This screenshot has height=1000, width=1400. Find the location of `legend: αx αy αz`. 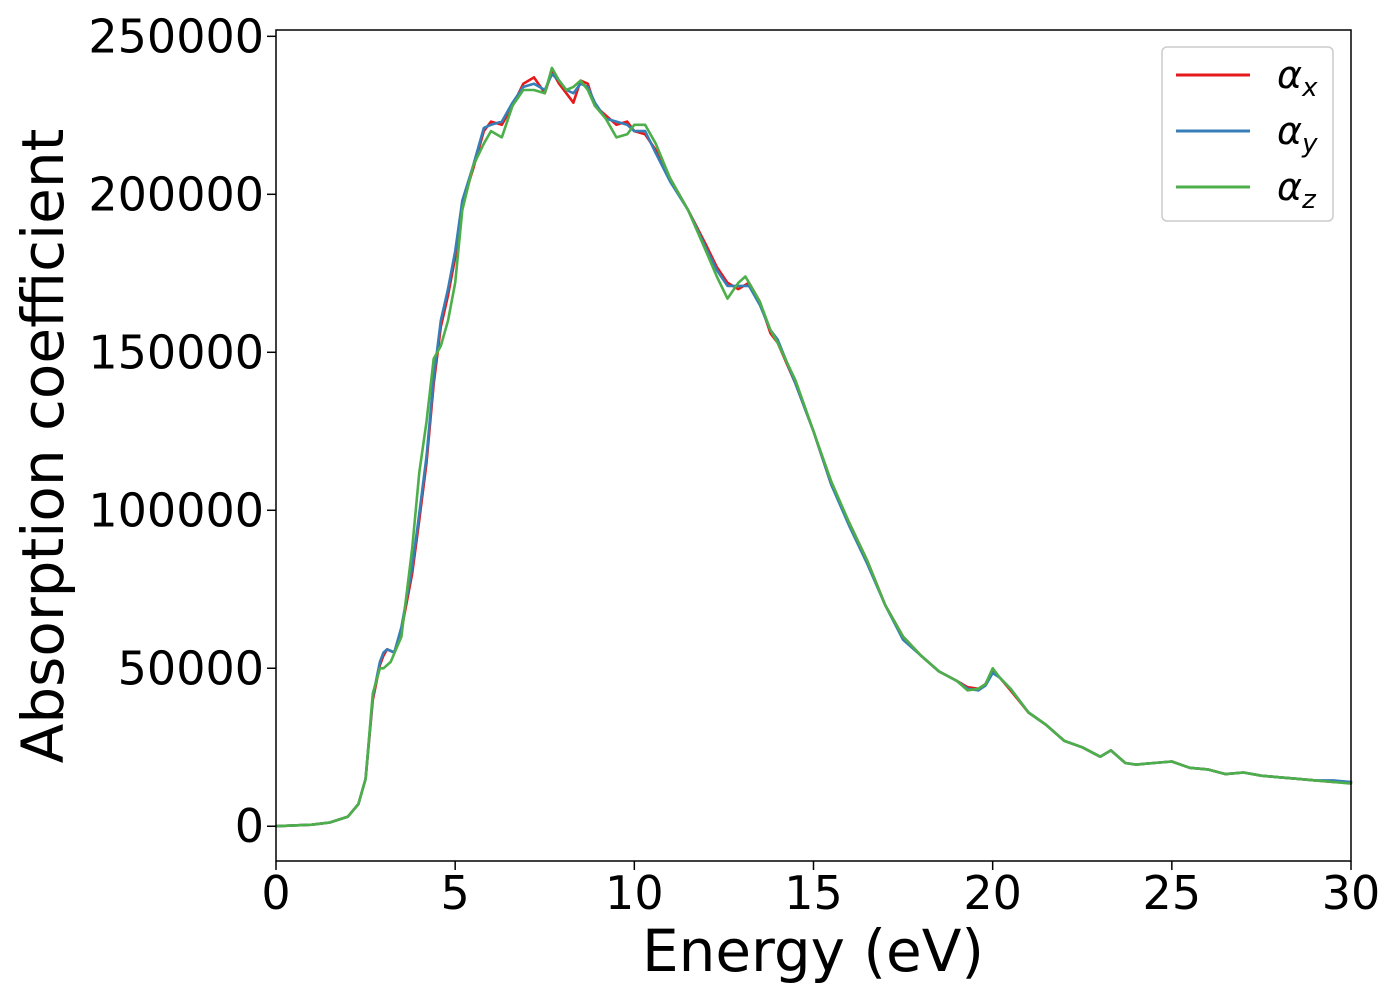

legend: αx αy αz is located at coordinates (1247, 134).